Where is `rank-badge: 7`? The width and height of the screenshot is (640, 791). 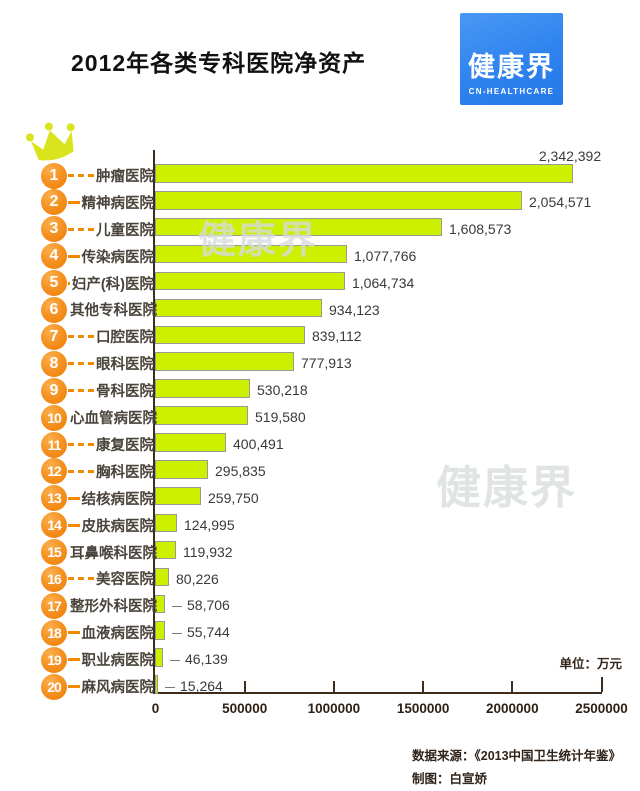 rank-badge: 7 is located at coordinates (54, 336).